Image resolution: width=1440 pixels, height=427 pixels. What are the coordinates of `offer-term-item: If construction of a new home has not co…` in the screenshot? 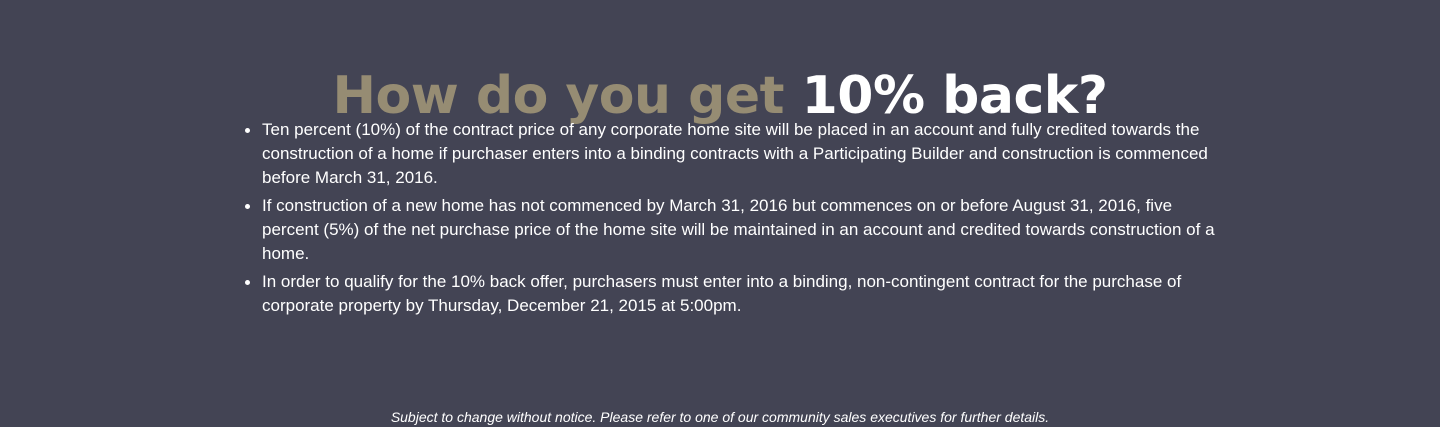 It's located at (733, 230).